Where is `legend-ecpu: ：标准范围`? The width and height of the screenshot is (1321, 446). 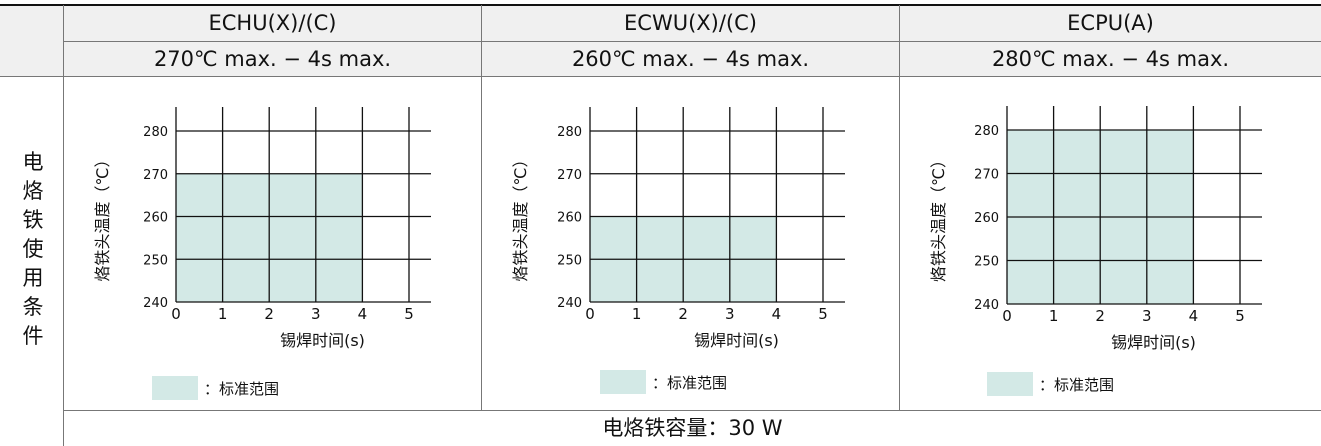 legend-ecpu: ：标准范围 is located at coordinates (1050, 384).